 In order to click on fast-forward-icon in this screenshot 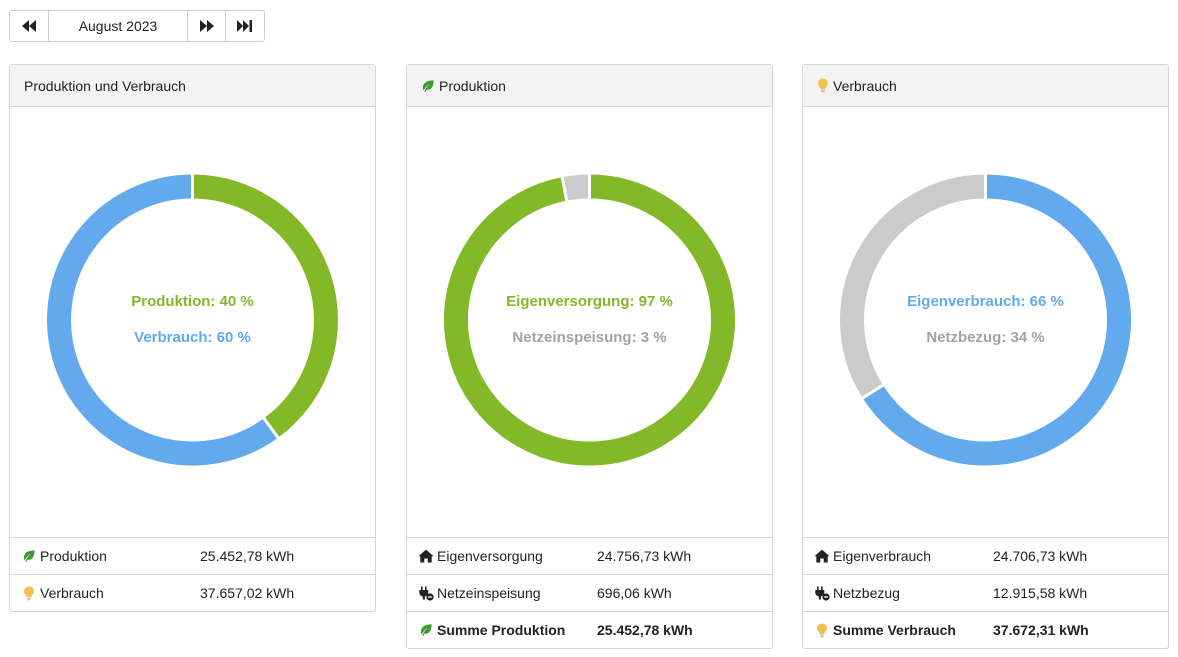, I will do `click(206, 26)`.